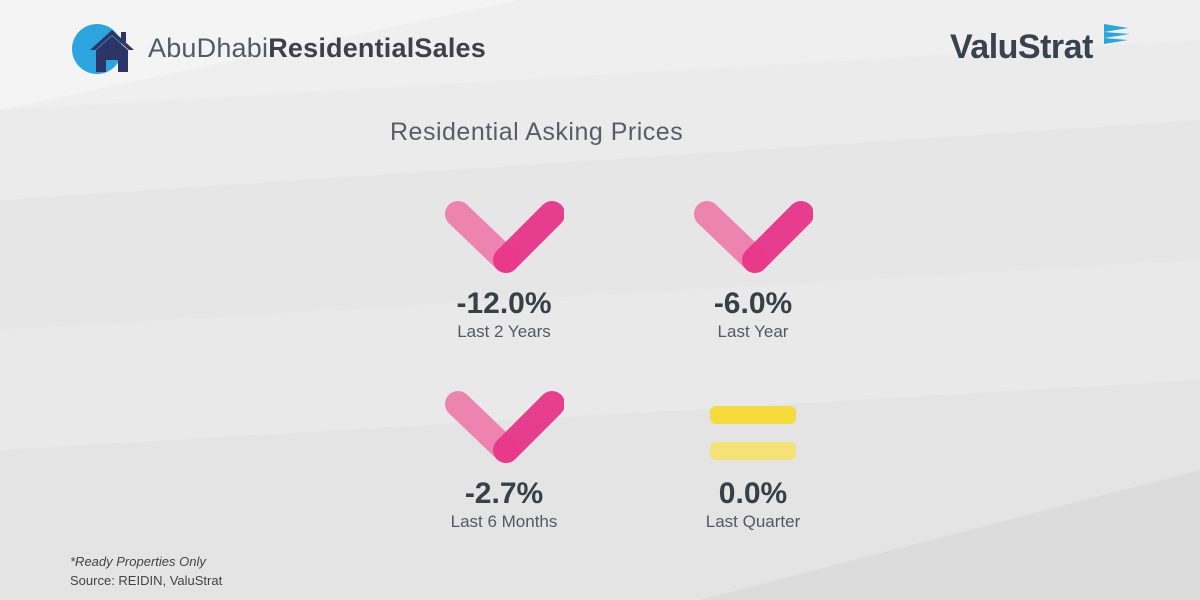 Image resolution: width=1200 pixels, height=600 pixels. Describe the element at coordinates (753, 303) in the screenshot. I see `stat-value: -6.0%` at that location.